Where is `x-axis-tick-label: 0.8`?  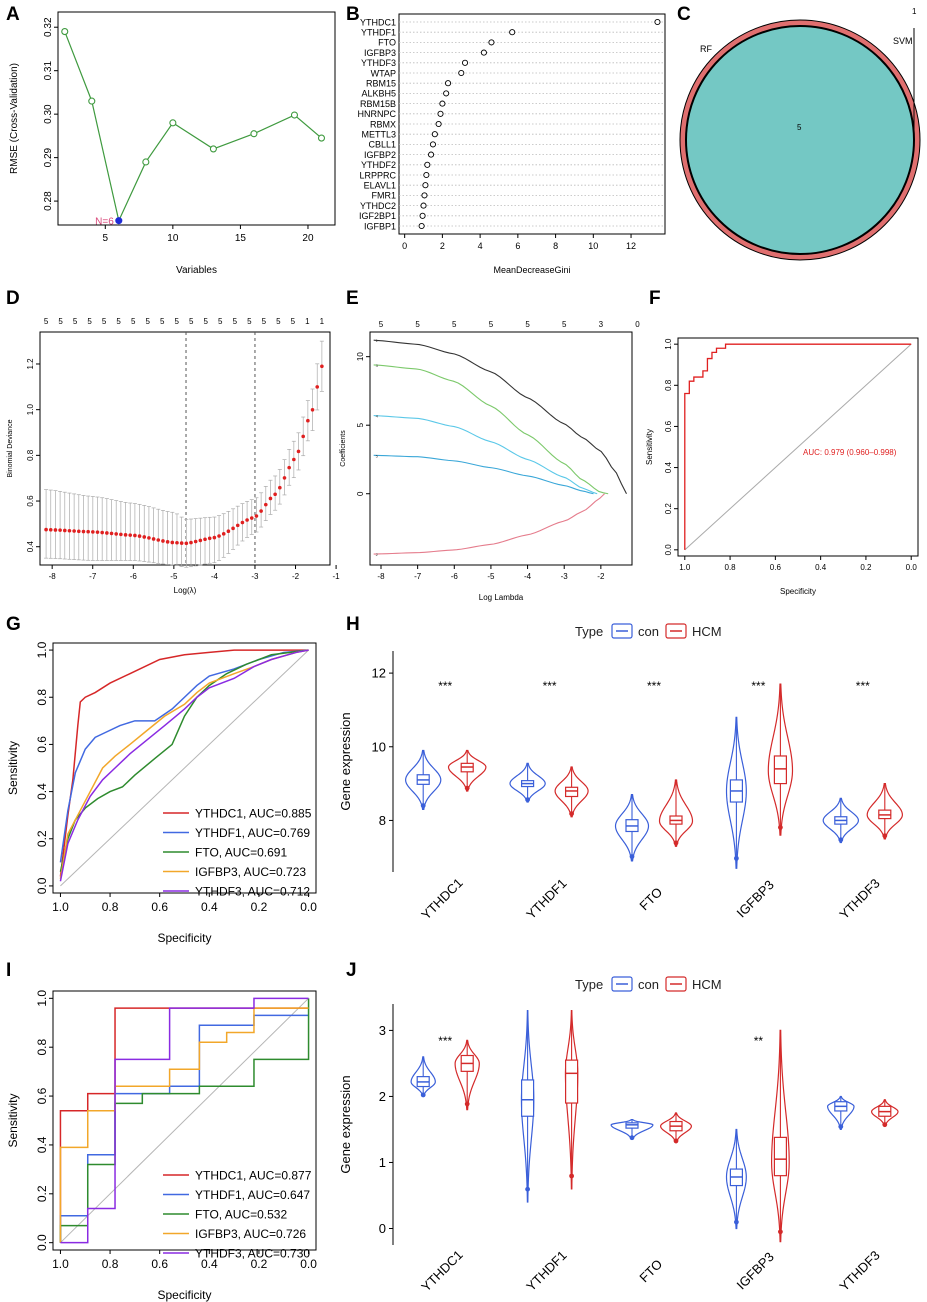
x-axis-tick-label: 0.8 is located at coordinates (110, 1264).